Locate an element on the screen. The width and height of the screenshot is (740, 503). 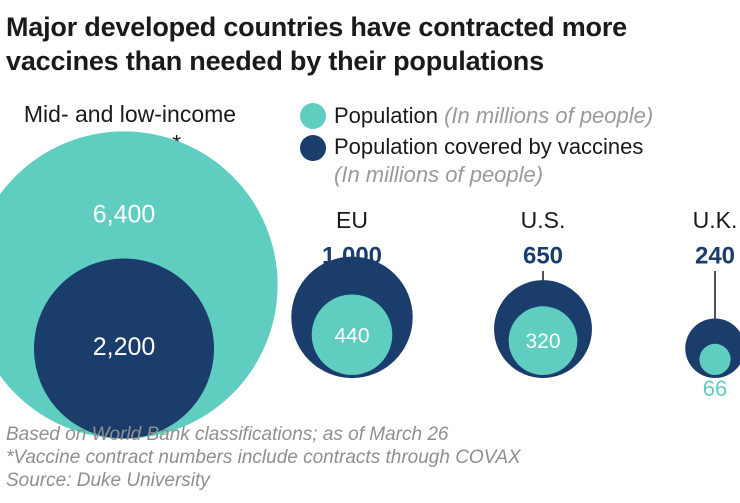
bubble-population-us is located at coordinates (543, 340).